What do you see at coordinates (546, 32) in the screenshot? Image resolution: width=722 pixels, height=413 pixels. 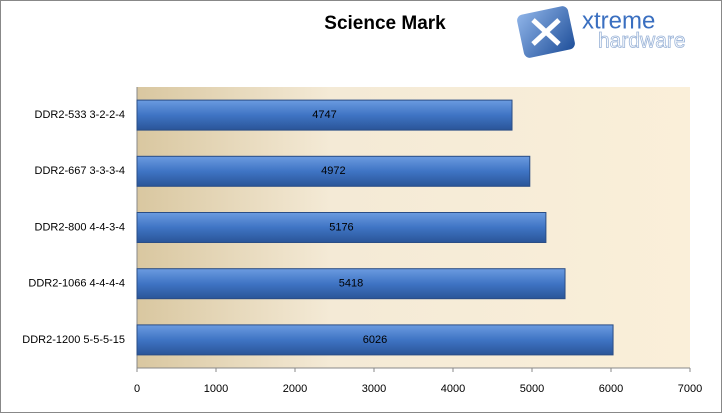 I see `logo-x` at bounding box center [546, 32].